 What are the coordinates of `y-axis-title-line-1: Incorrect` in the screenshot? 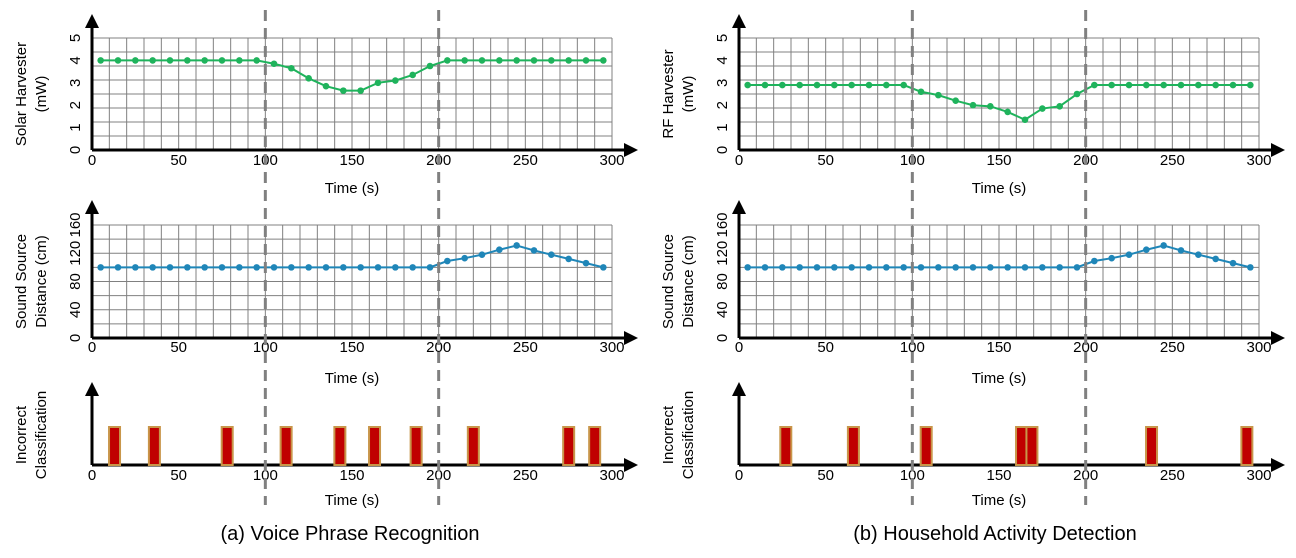 It's located at (21, 434).